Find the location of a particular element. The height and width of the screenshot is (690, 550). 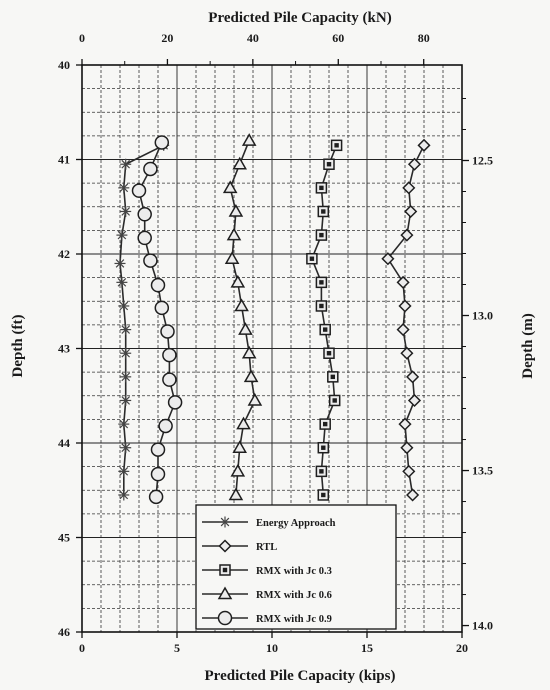

y-tick-label: 40 is located at coordinates (64, 65).